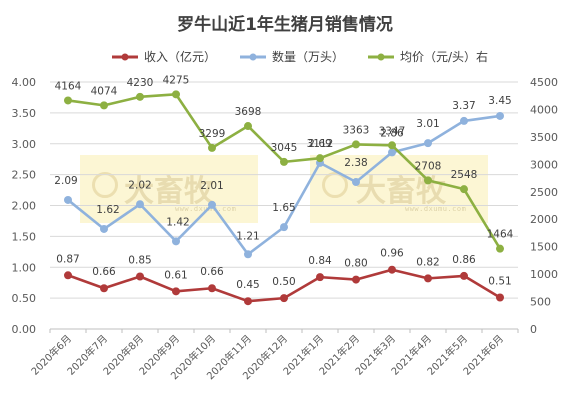 The height and width of the screenshot is (406, 570). Describe the element at coordinates (104, 91) in the screenshot. I see `data-label: 4074` at that location.